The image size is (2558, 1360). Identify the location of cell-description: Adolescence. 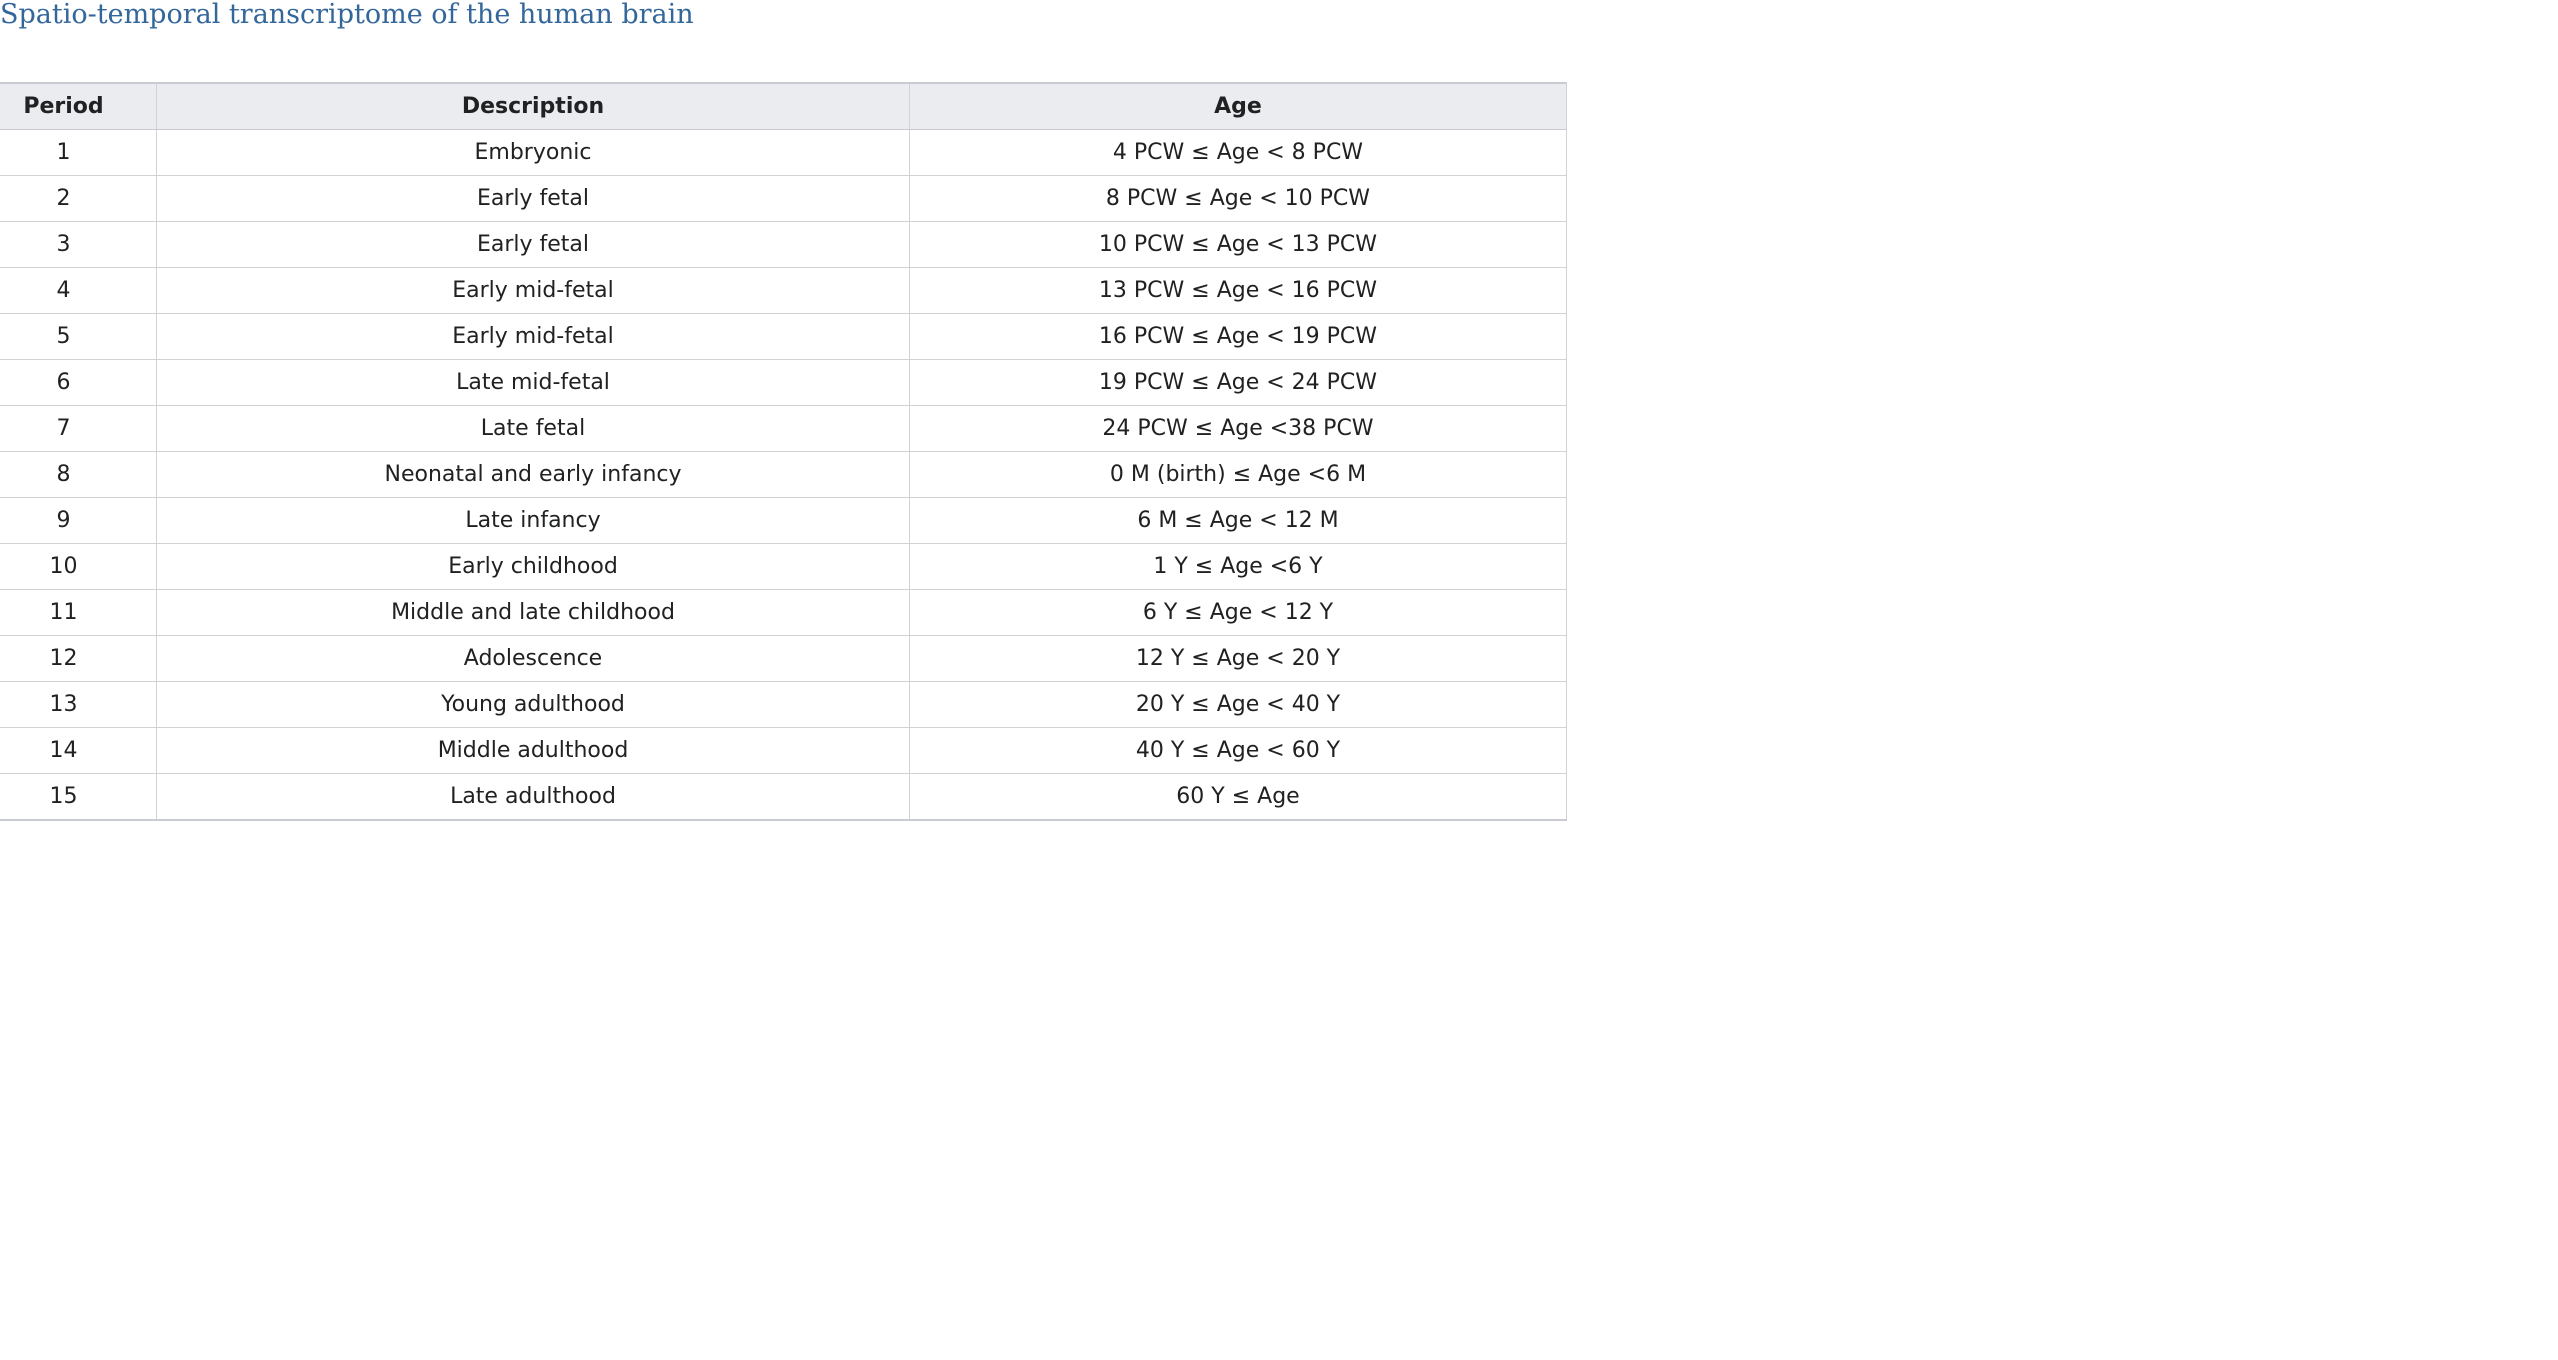
(533, 658).